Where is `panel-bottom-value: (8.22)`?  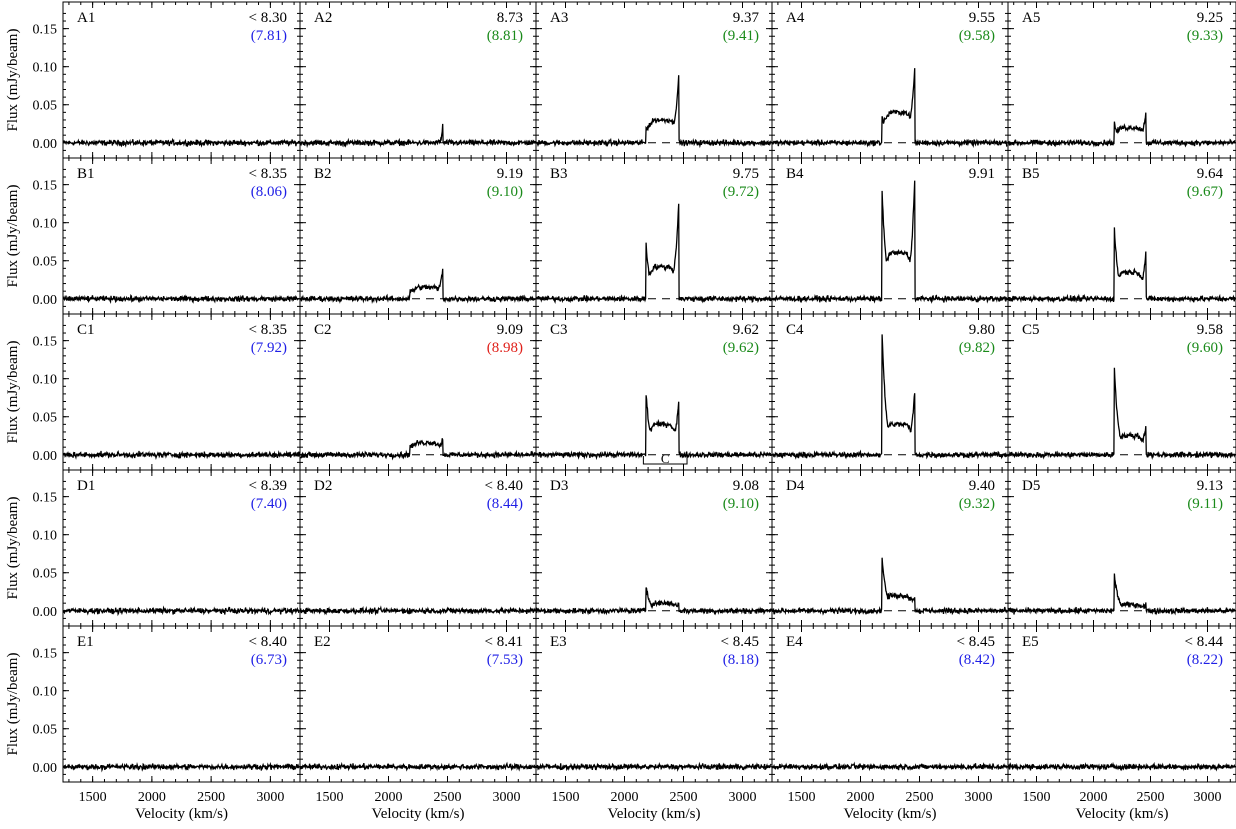 panel-bottom-value: (8.22) is located at coordinates (1205, 660).